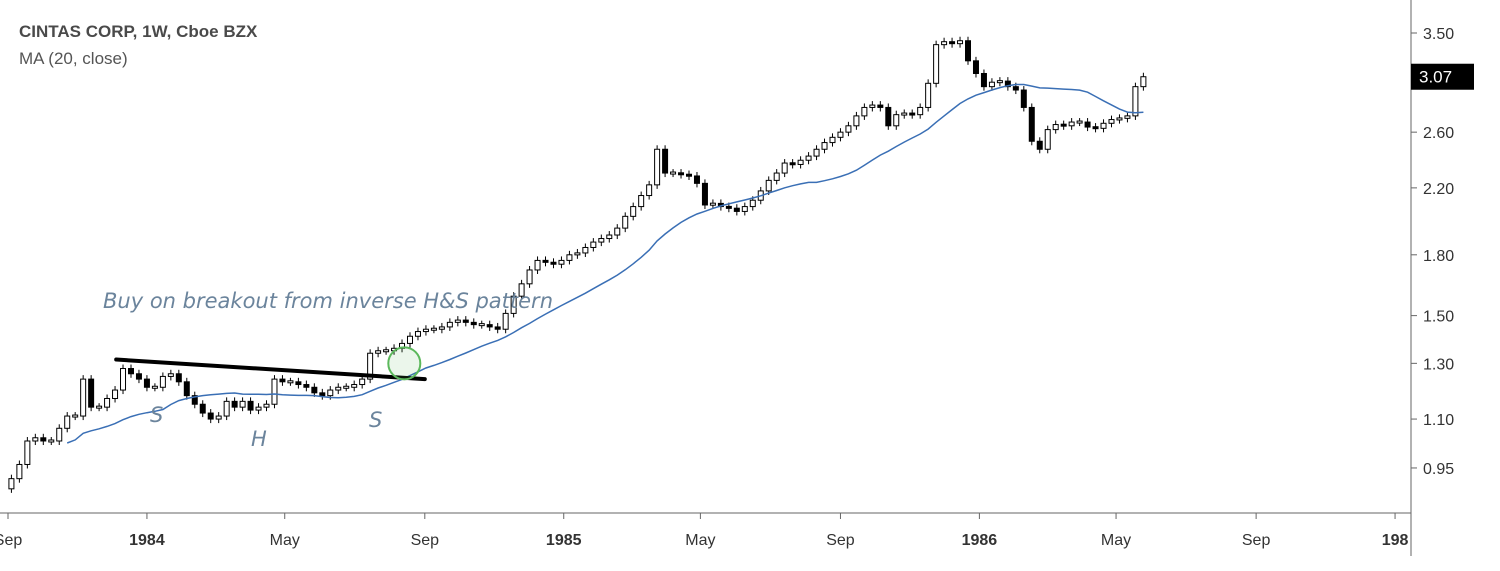 This screenshot has width=1500, height=571. Describe the element at coordinates (1438, 189) in the screenshot. I see `y-tick-label: 2.20` at that location.